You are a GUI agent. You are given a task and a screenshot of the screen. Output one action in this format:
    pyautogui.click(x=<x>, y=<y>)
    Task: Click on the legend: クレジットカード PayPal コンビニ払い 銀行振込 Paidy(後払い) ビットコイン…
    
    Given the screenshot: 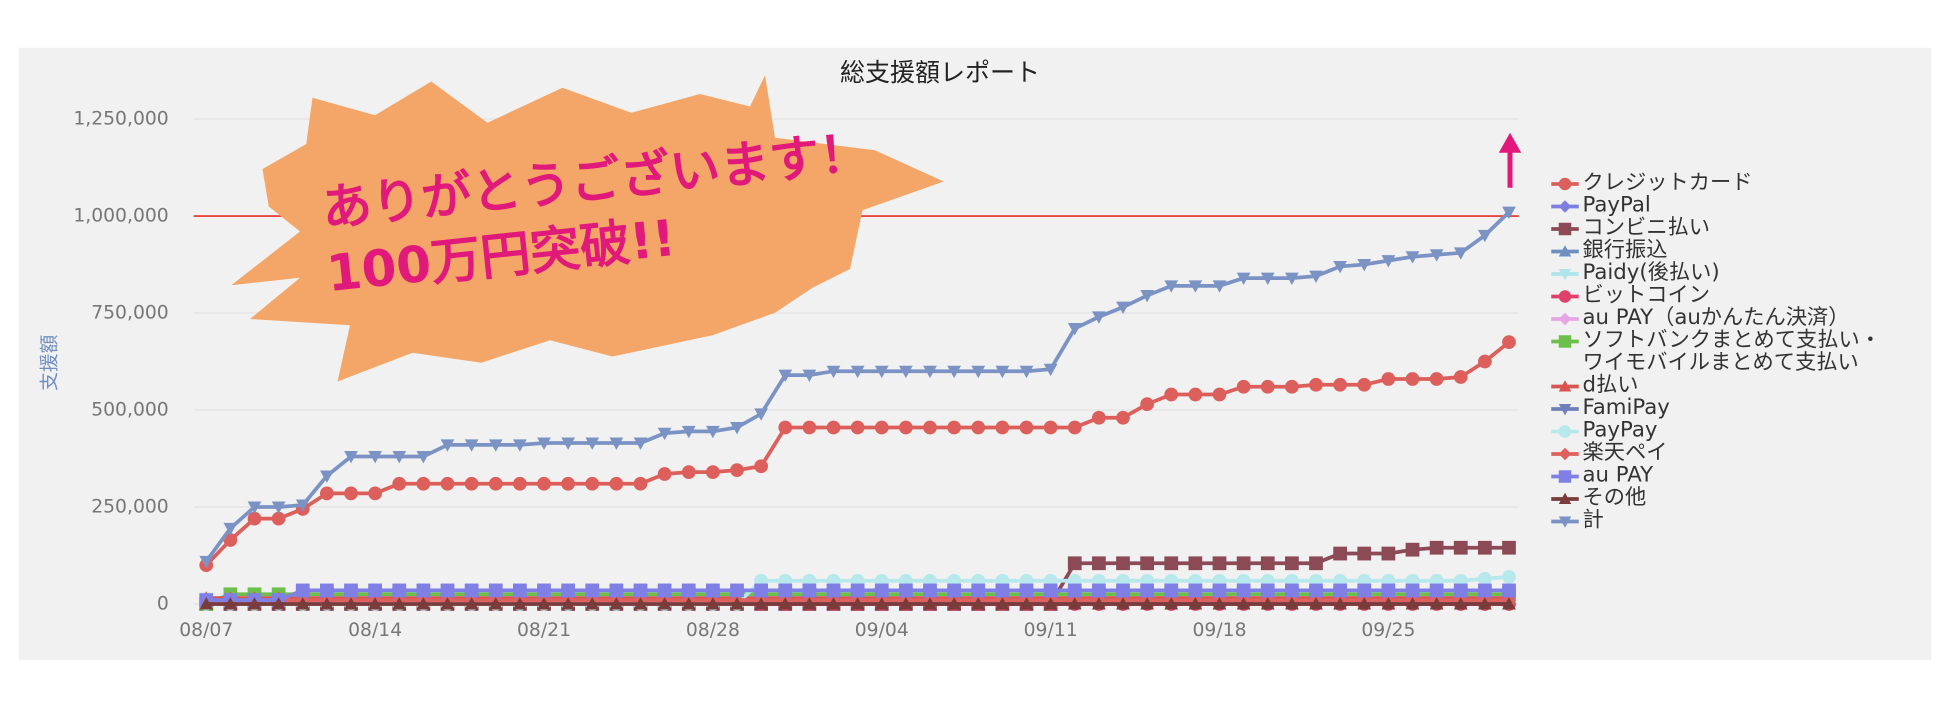 What is the action you would take?
    pyautogui.click(x=1745, y=352)
    